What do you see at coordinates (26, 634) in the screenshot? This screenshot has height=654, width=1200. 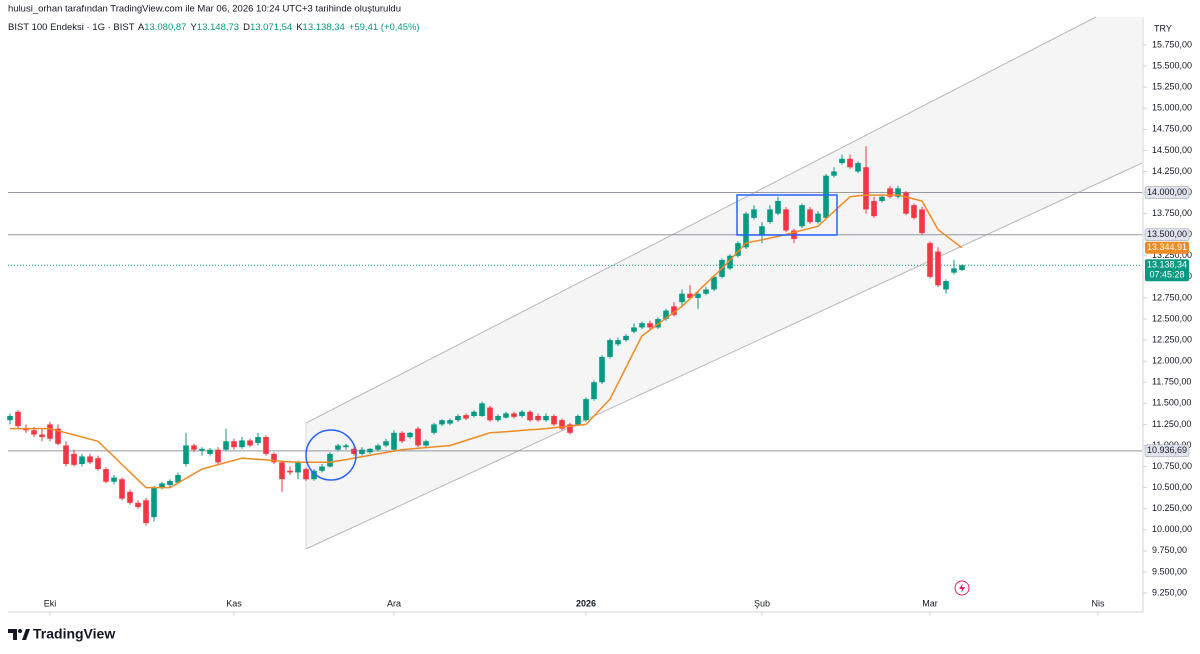 I see `logo-mark` at bounding box center [26, 634].